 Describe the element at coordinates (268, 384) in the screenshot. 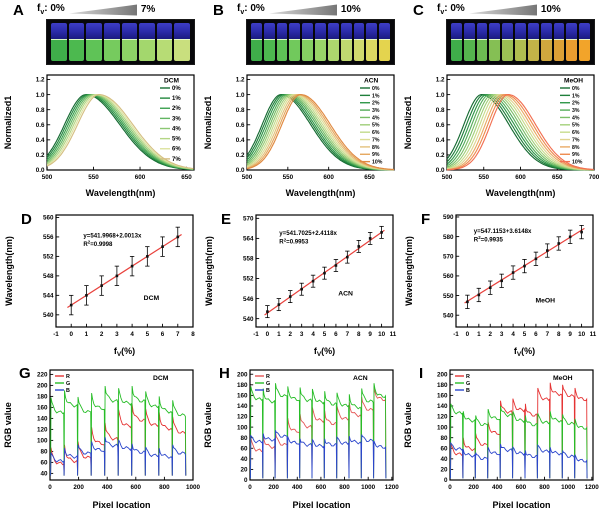

I see `svg-text: G` at that location.